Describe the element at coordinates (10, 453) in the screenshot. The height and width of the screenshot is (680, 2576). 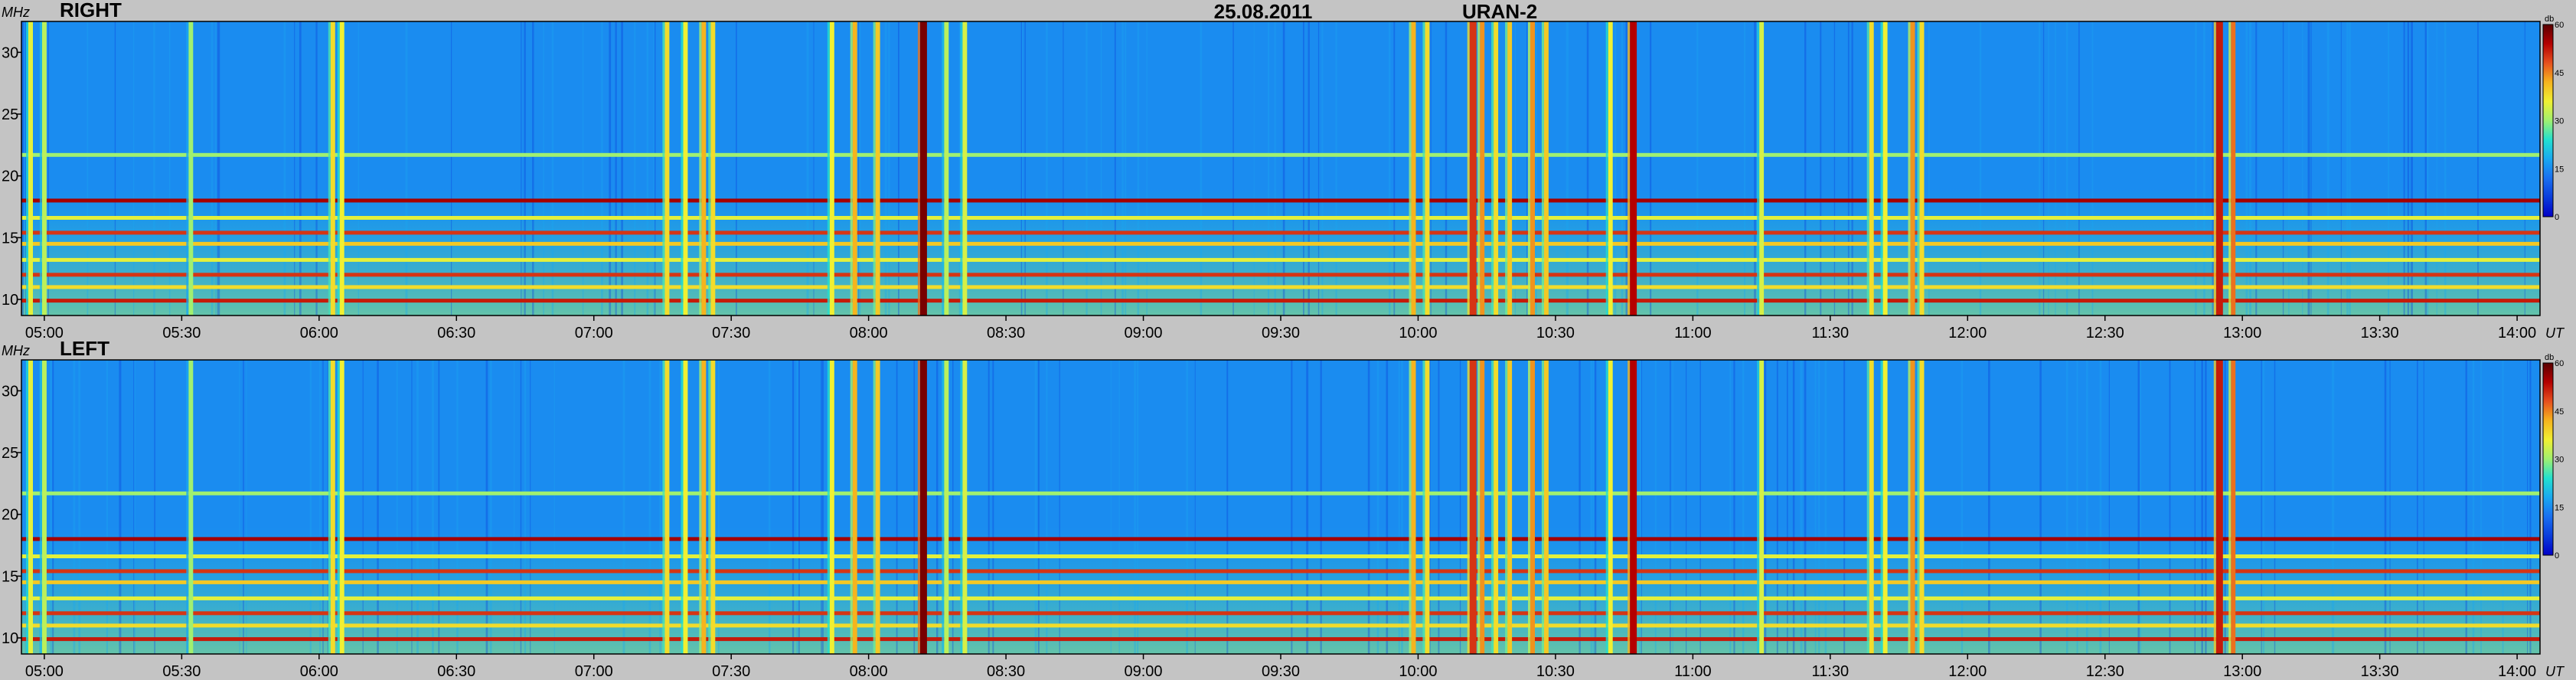
I see `y-tick-label: 25` at that location.